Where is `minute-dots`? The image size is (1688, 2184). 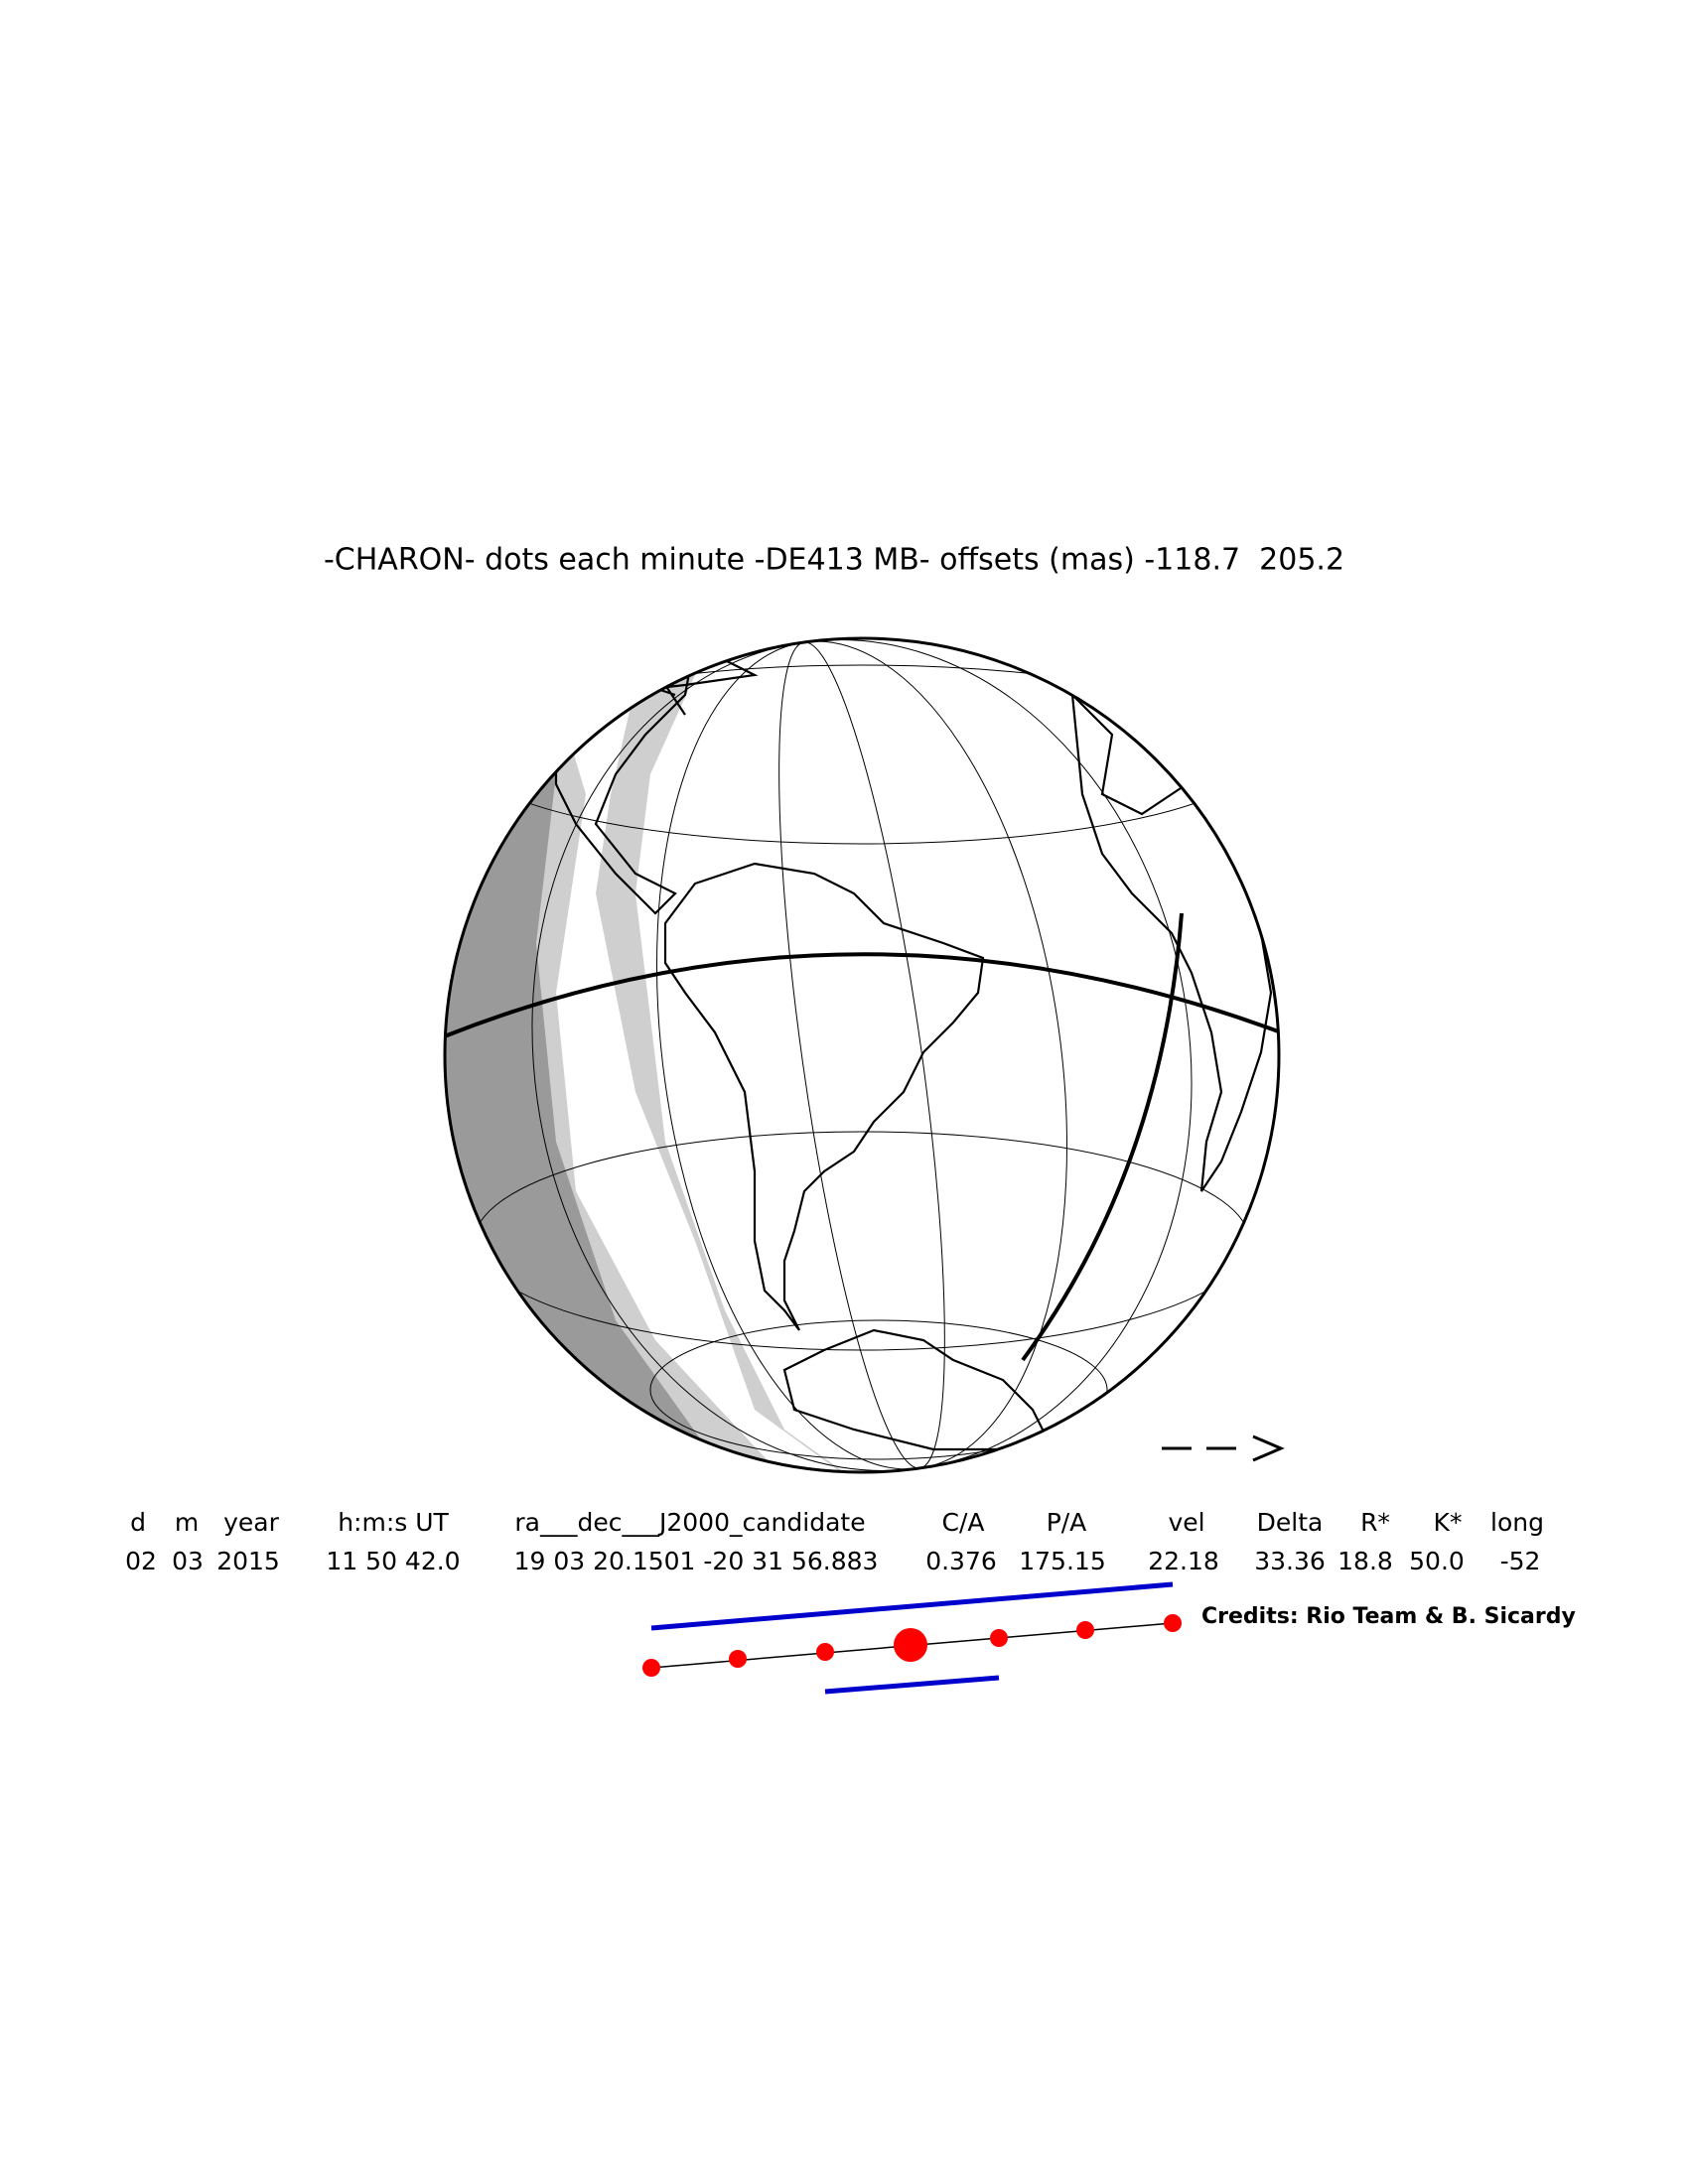 minute-dots is located at coordinates (912, 1645).